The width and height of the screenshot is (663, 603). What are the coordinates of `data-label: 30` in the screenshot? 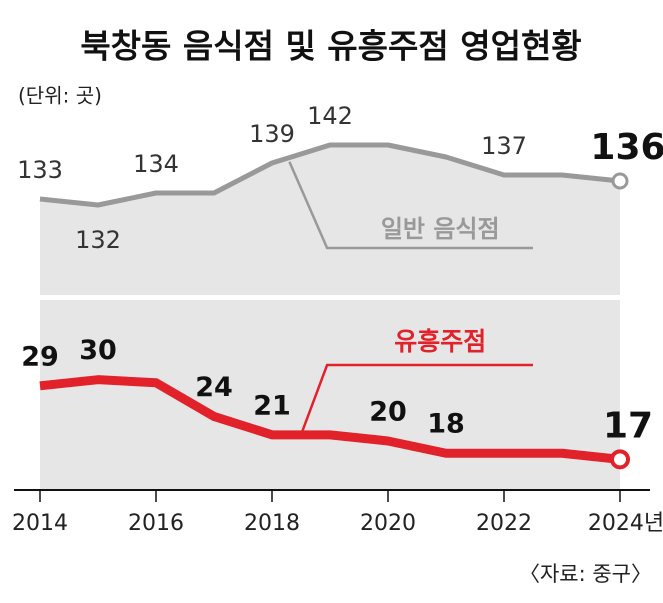 It's located at (98, 350).